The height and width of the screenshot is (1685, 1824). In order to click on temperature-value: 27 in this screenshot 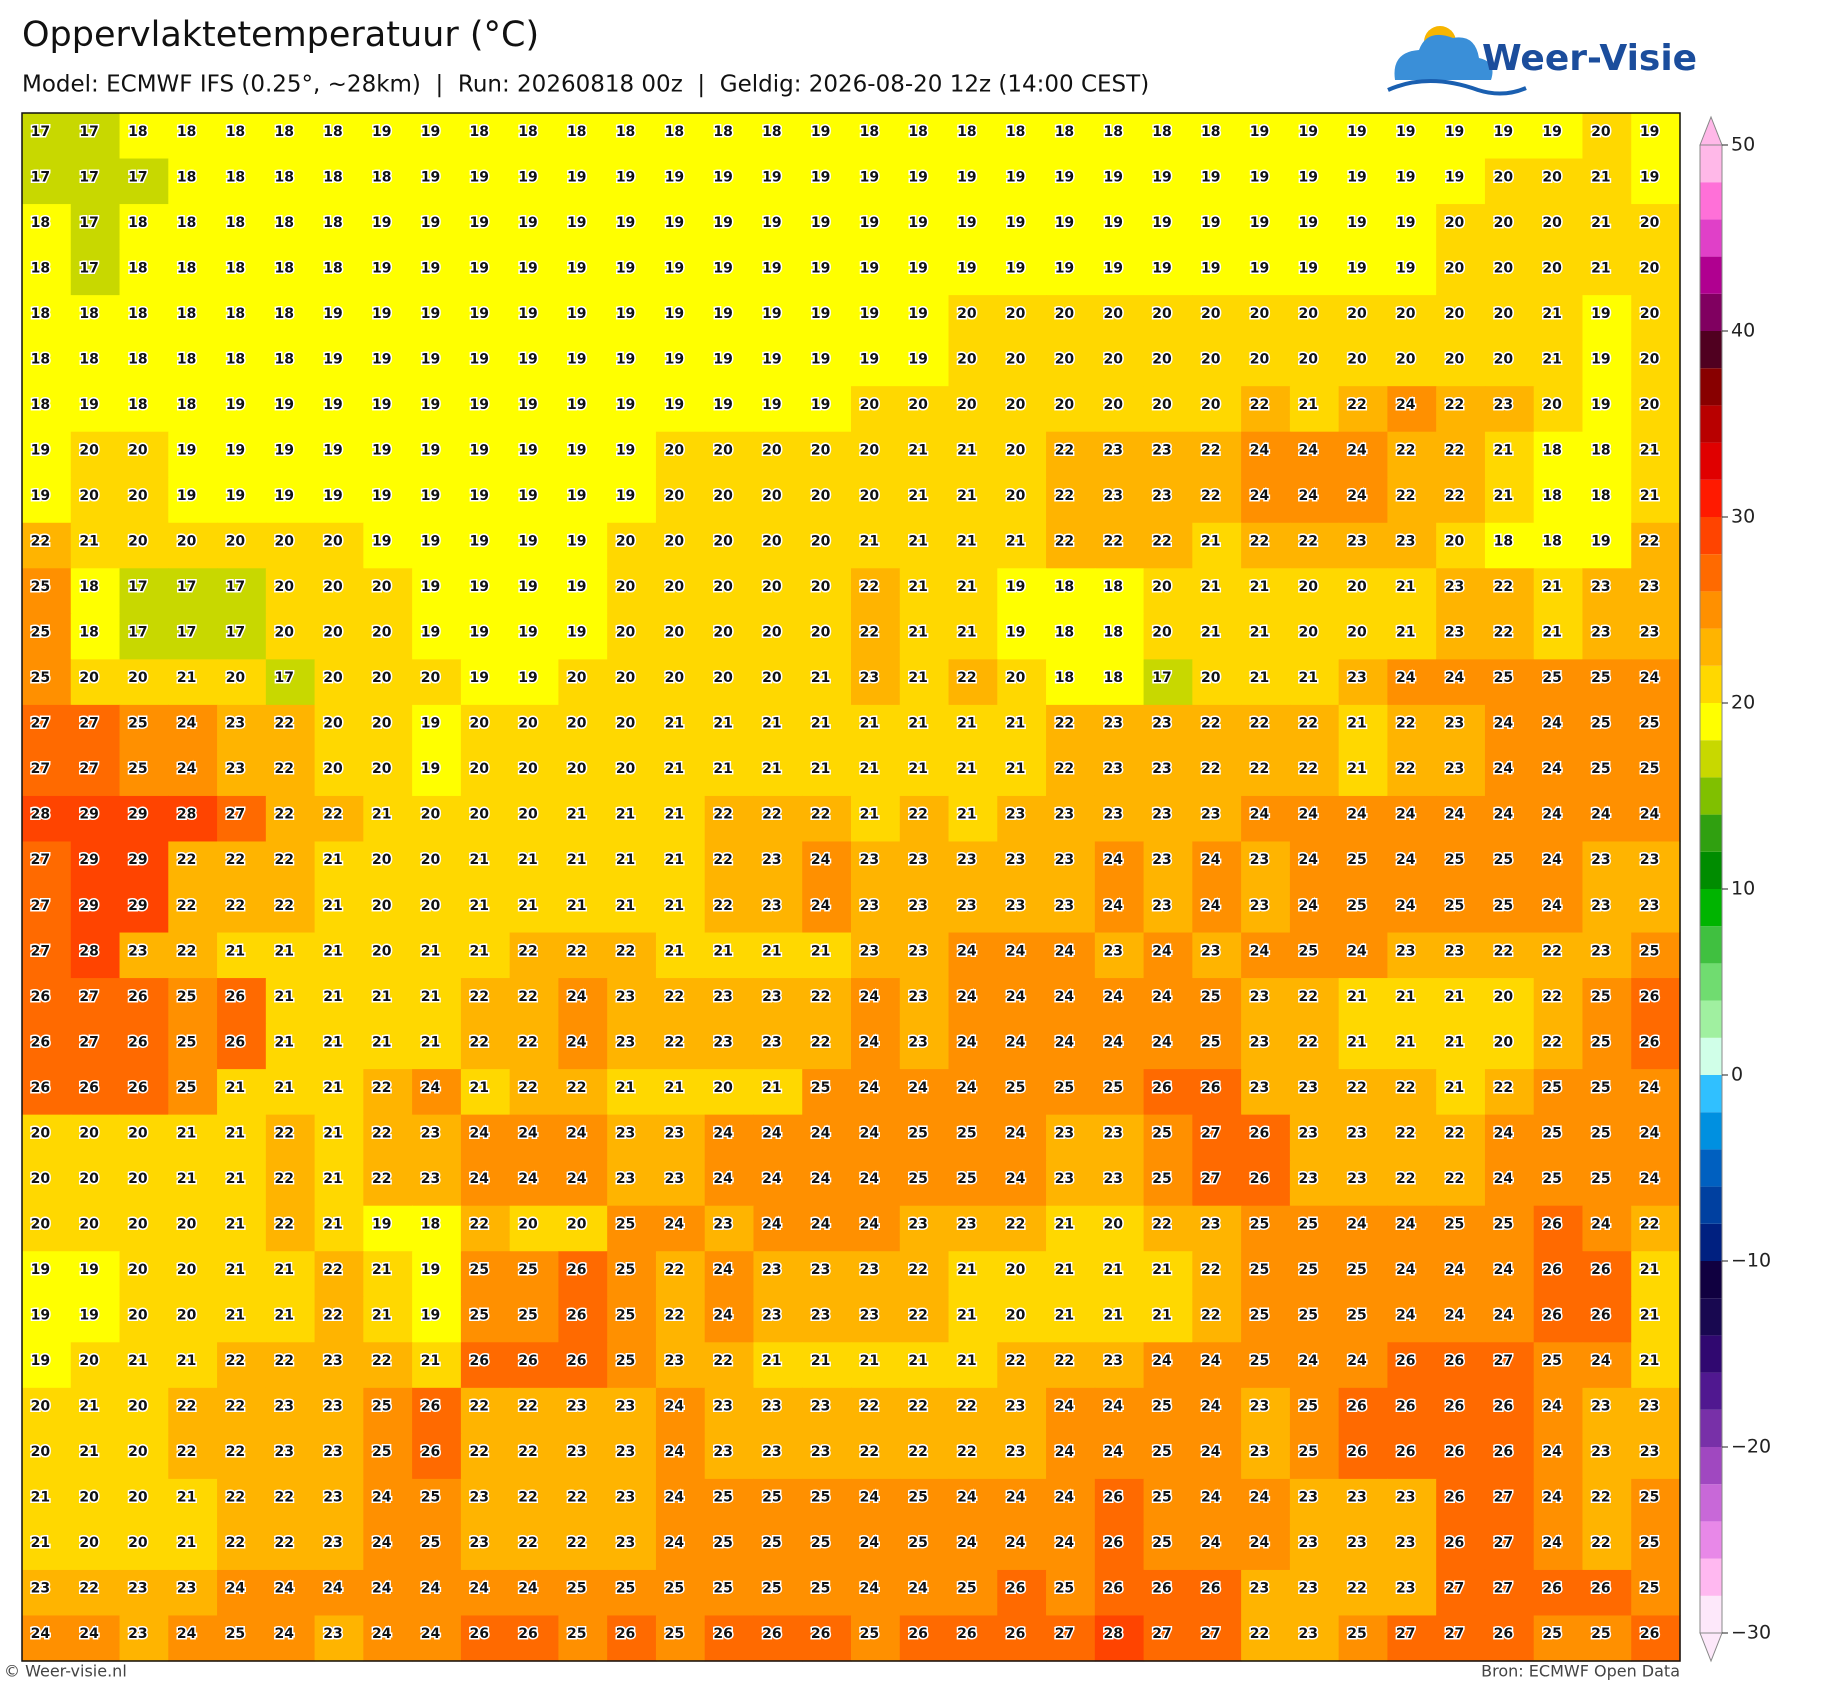, I will do `click(1064, 1634)`.